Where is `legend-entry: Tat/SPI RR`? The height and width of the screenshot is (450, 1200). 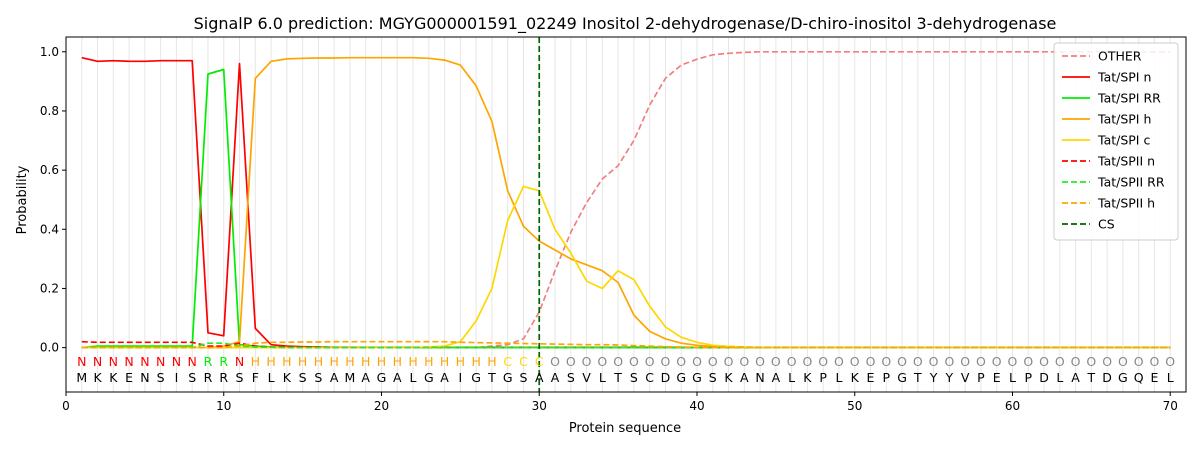
legend-entry: Tat/SPI RR is located at coordinates (1129, 98).